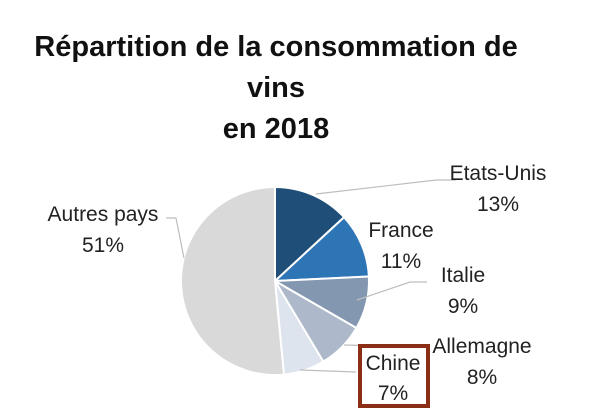  I want to click on label-value-allemagne: 8%, so click(482, 377).